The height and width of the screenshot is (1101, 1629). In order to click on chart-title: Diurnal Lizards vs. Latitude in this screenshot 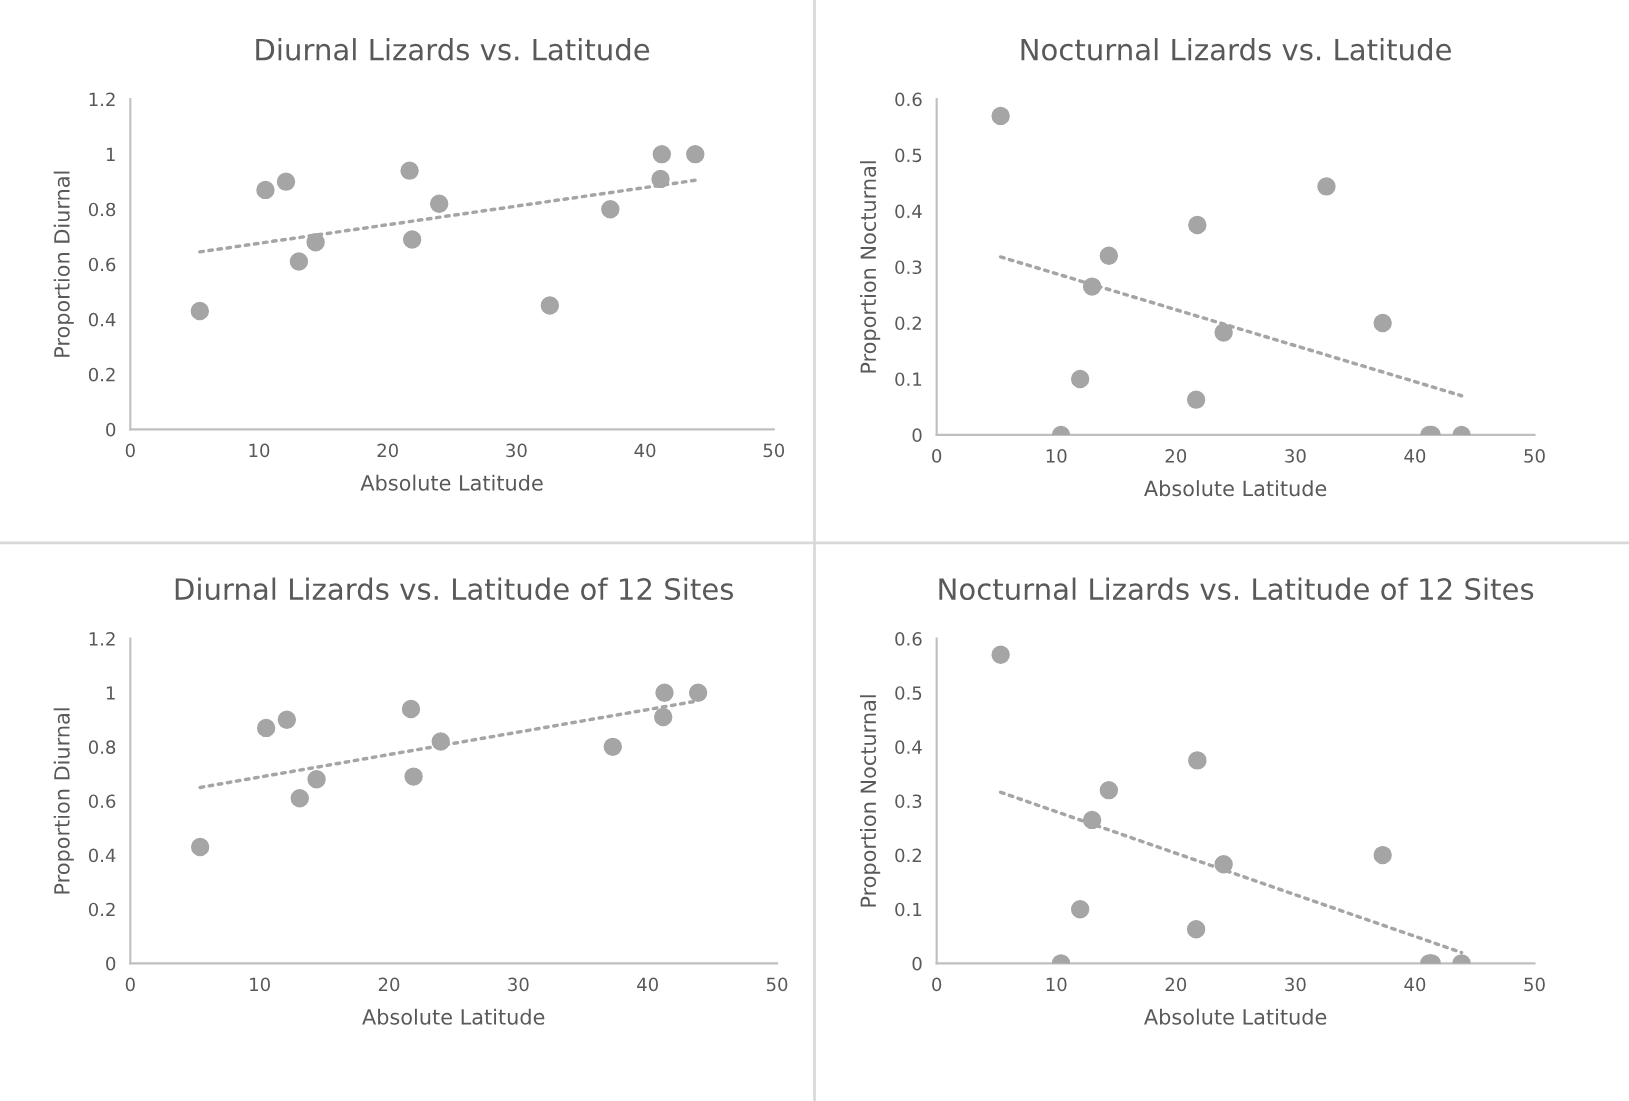, I will do `click(453, 49)`.